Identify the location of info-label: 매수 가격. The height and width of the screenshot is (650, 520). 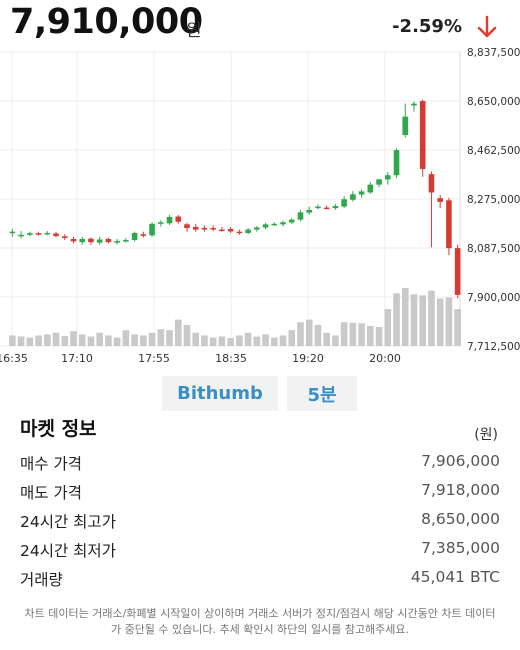
(51, 464).